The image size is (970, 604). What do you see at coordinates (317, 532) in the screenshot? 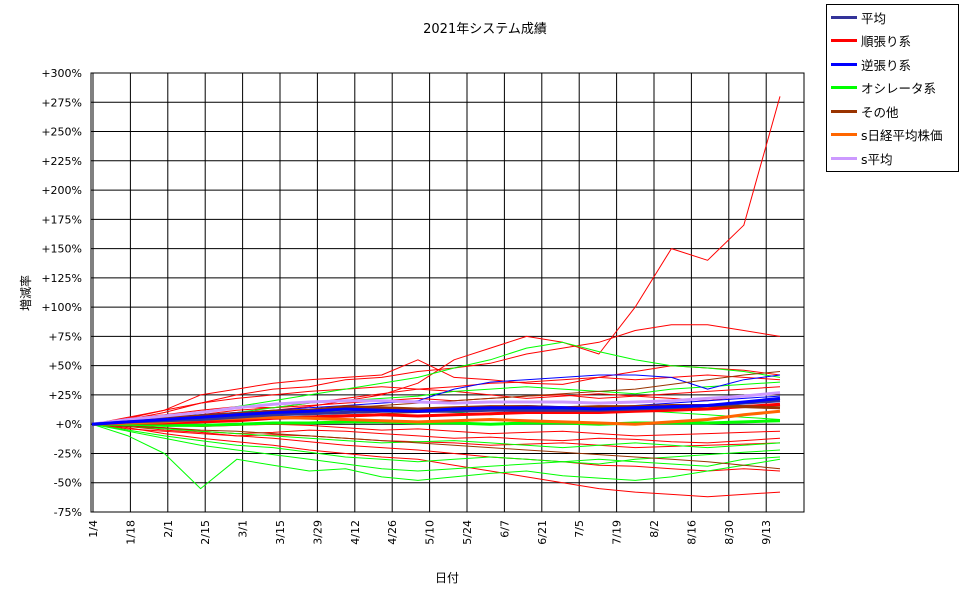
I see `x-tick-label: 3/29` at bounding box center [317, 532].